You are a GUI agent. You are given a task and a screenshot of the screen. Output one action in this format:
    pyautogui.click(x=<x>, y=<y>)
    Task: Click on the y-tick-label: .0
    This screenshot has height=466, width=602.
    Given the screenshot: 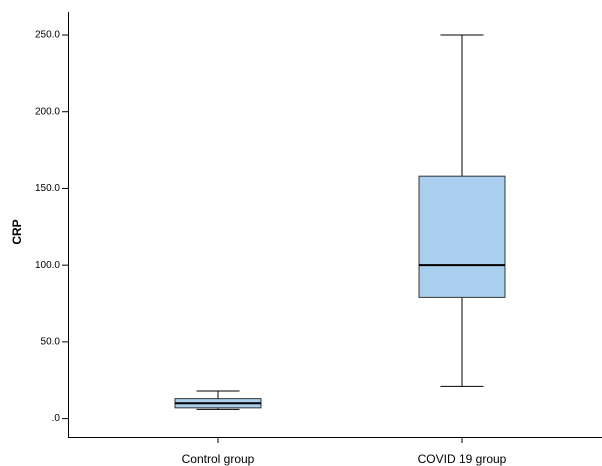 What is the action you would take?
    pyautogui.click(x=56, y=418)
    